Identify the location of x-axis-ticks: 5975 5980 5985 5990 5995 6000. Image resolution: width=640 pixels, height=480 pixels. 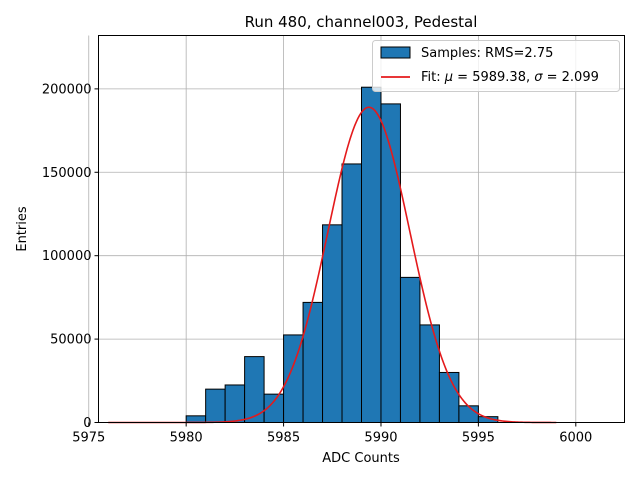
(332, 434).